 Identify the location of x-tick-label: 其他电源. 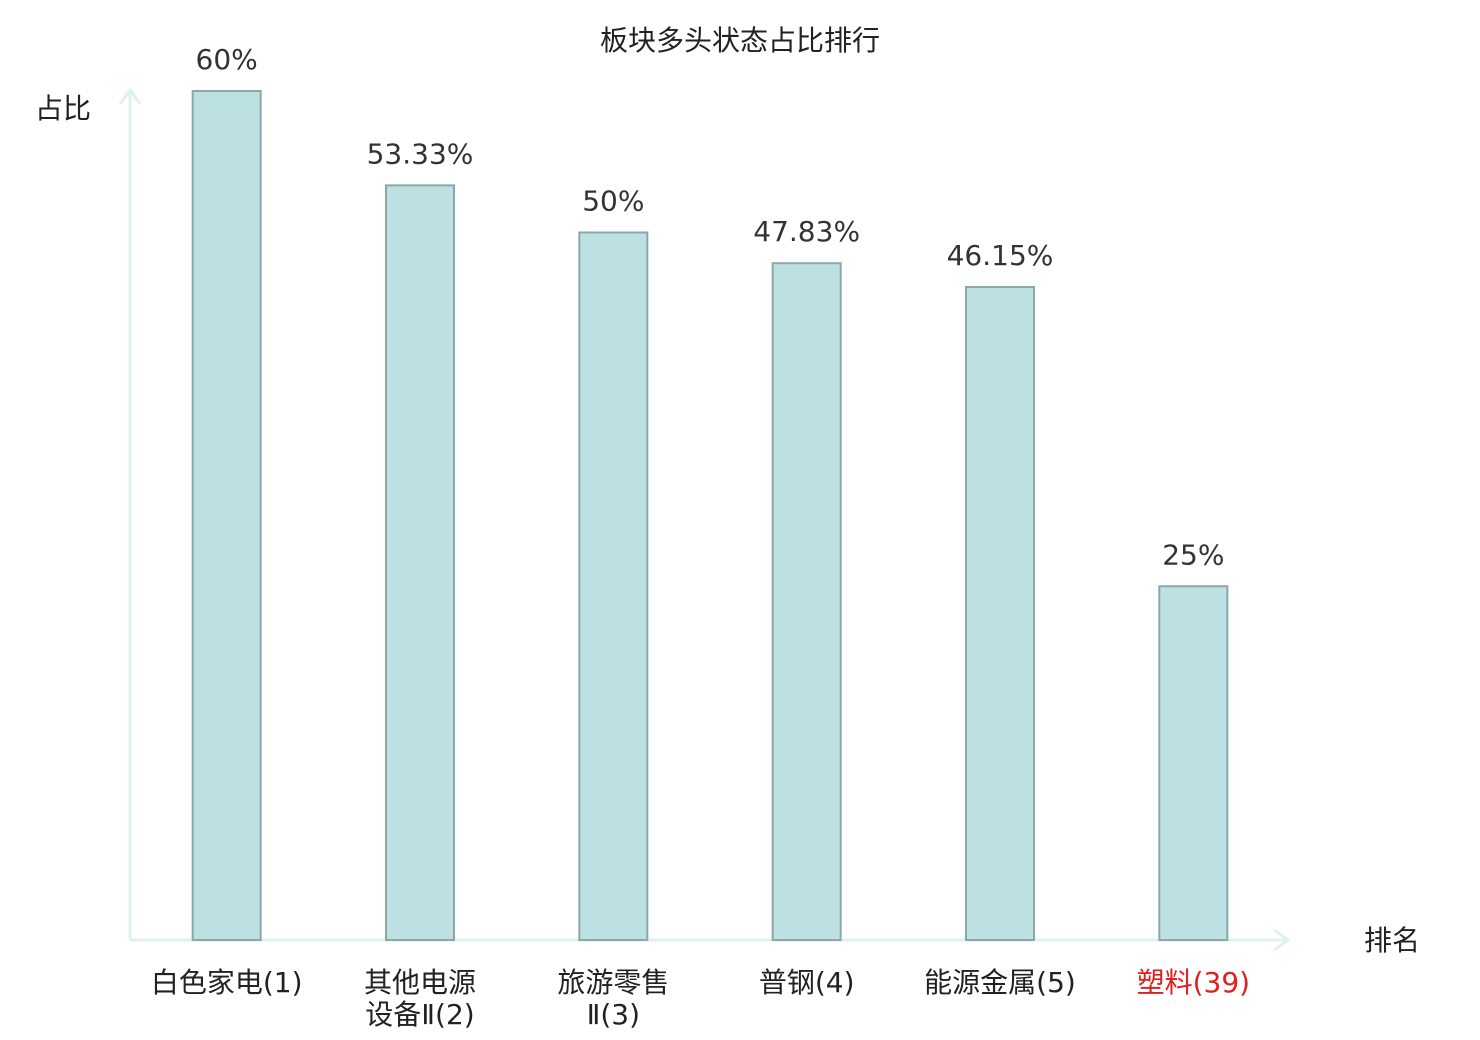
(420, 982).